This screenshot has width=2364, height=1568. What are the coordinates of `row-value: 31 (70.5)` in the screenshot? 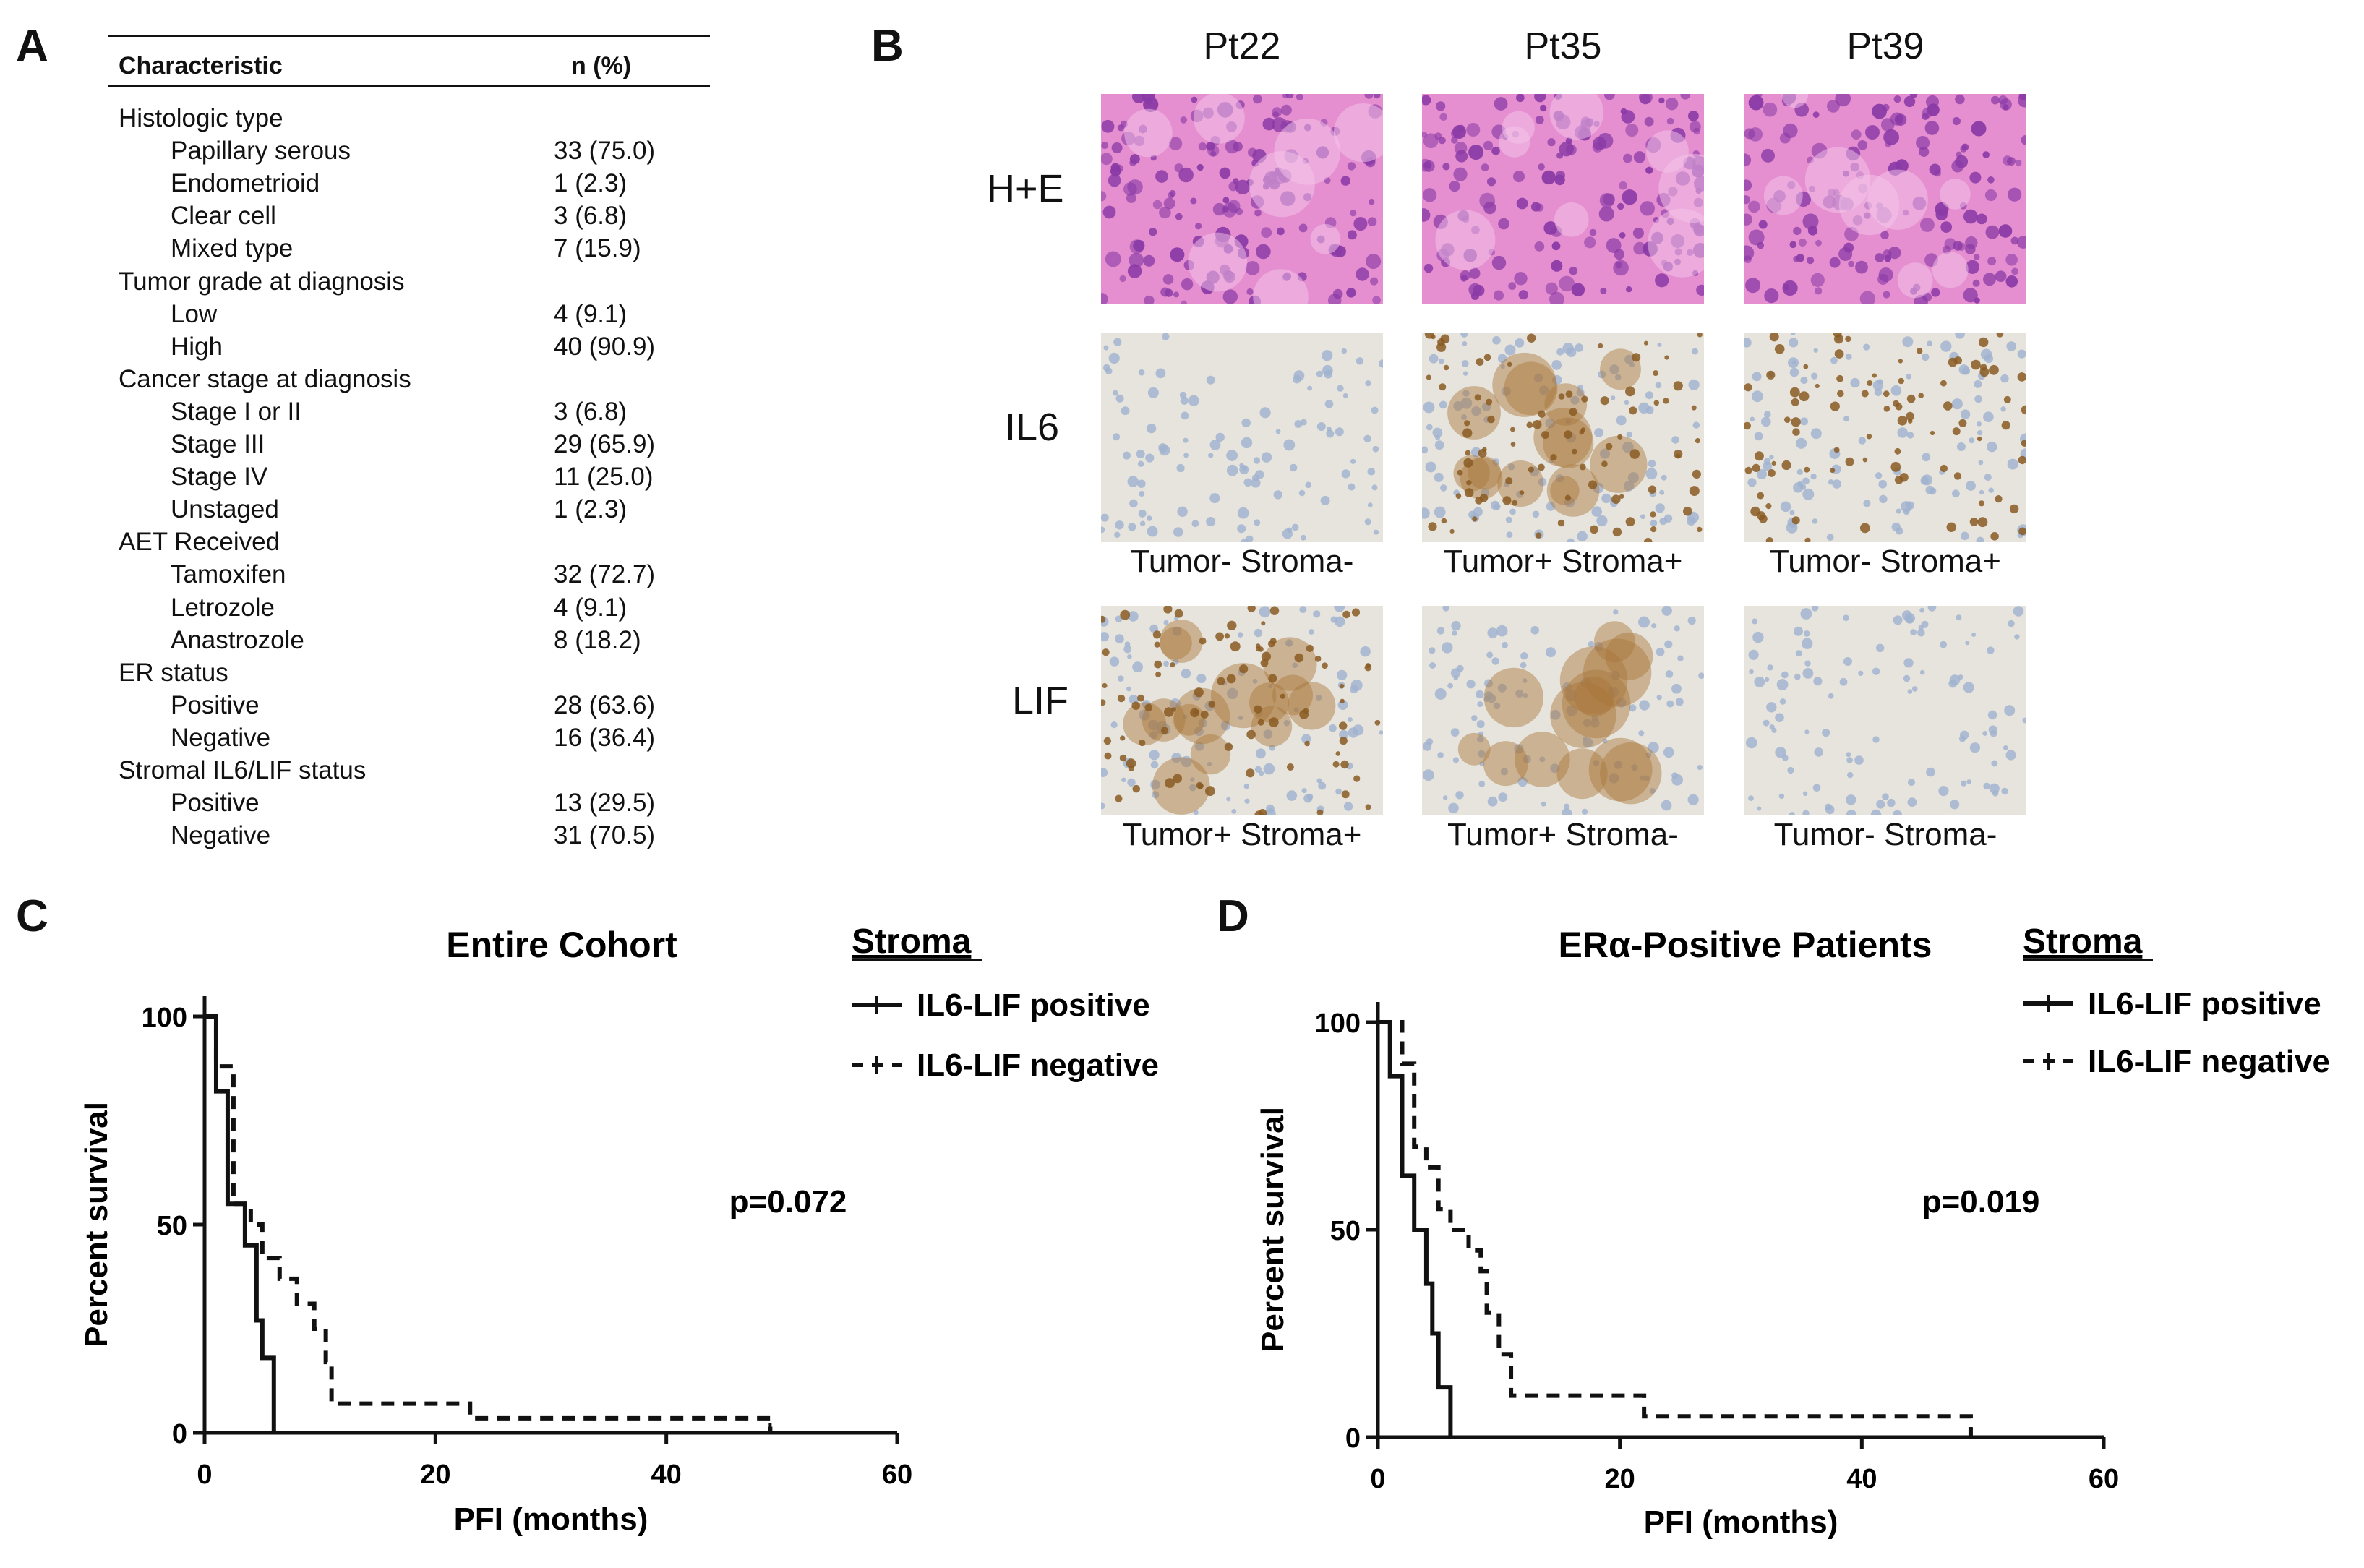 It's located at (605, 835).